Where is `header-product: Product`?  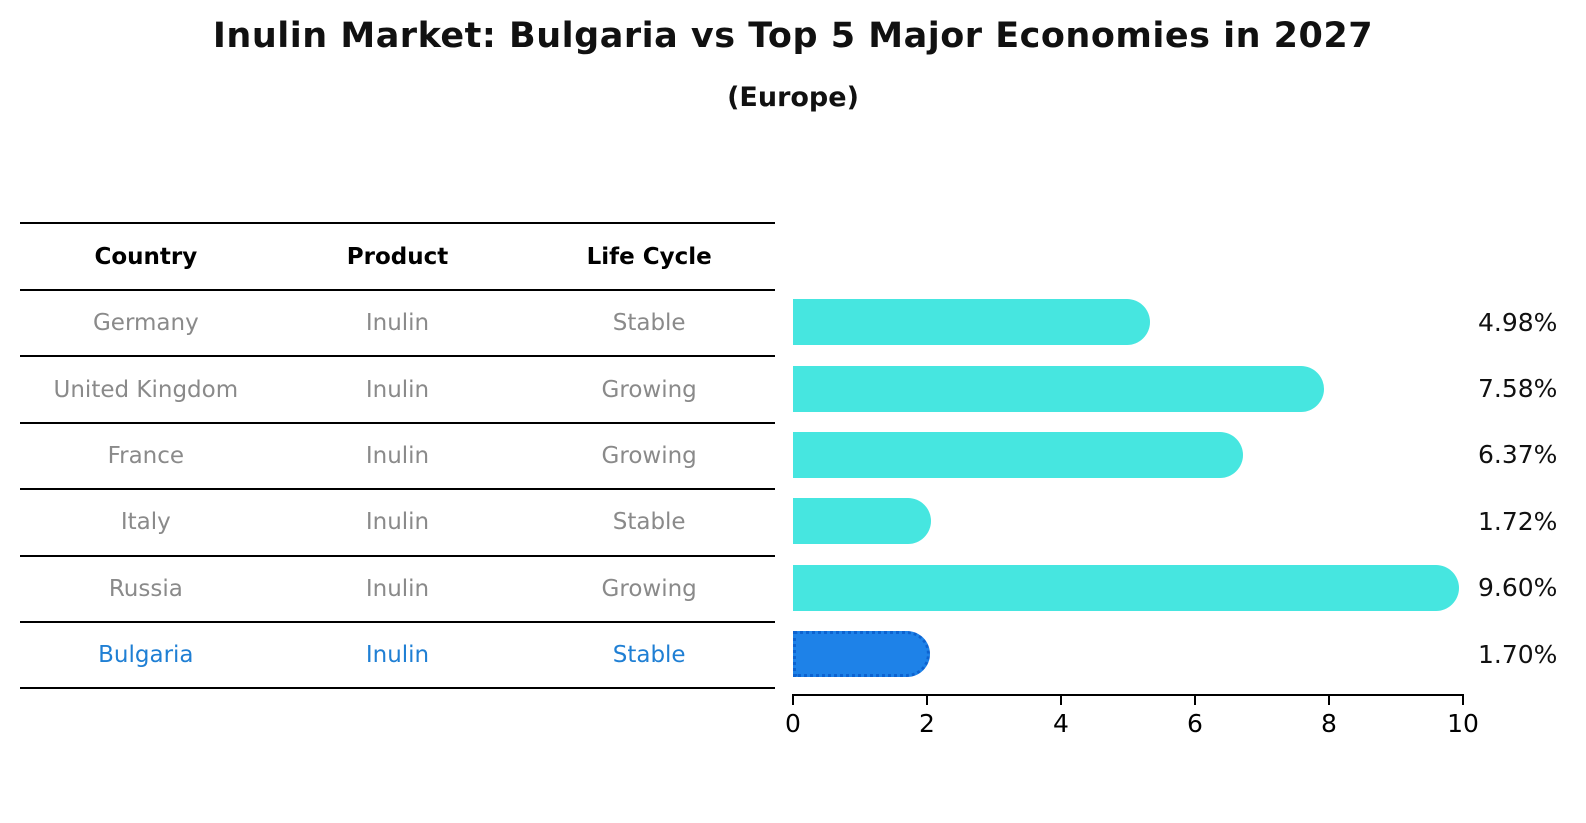 header-product: Product is located at coordinates (397, 256).